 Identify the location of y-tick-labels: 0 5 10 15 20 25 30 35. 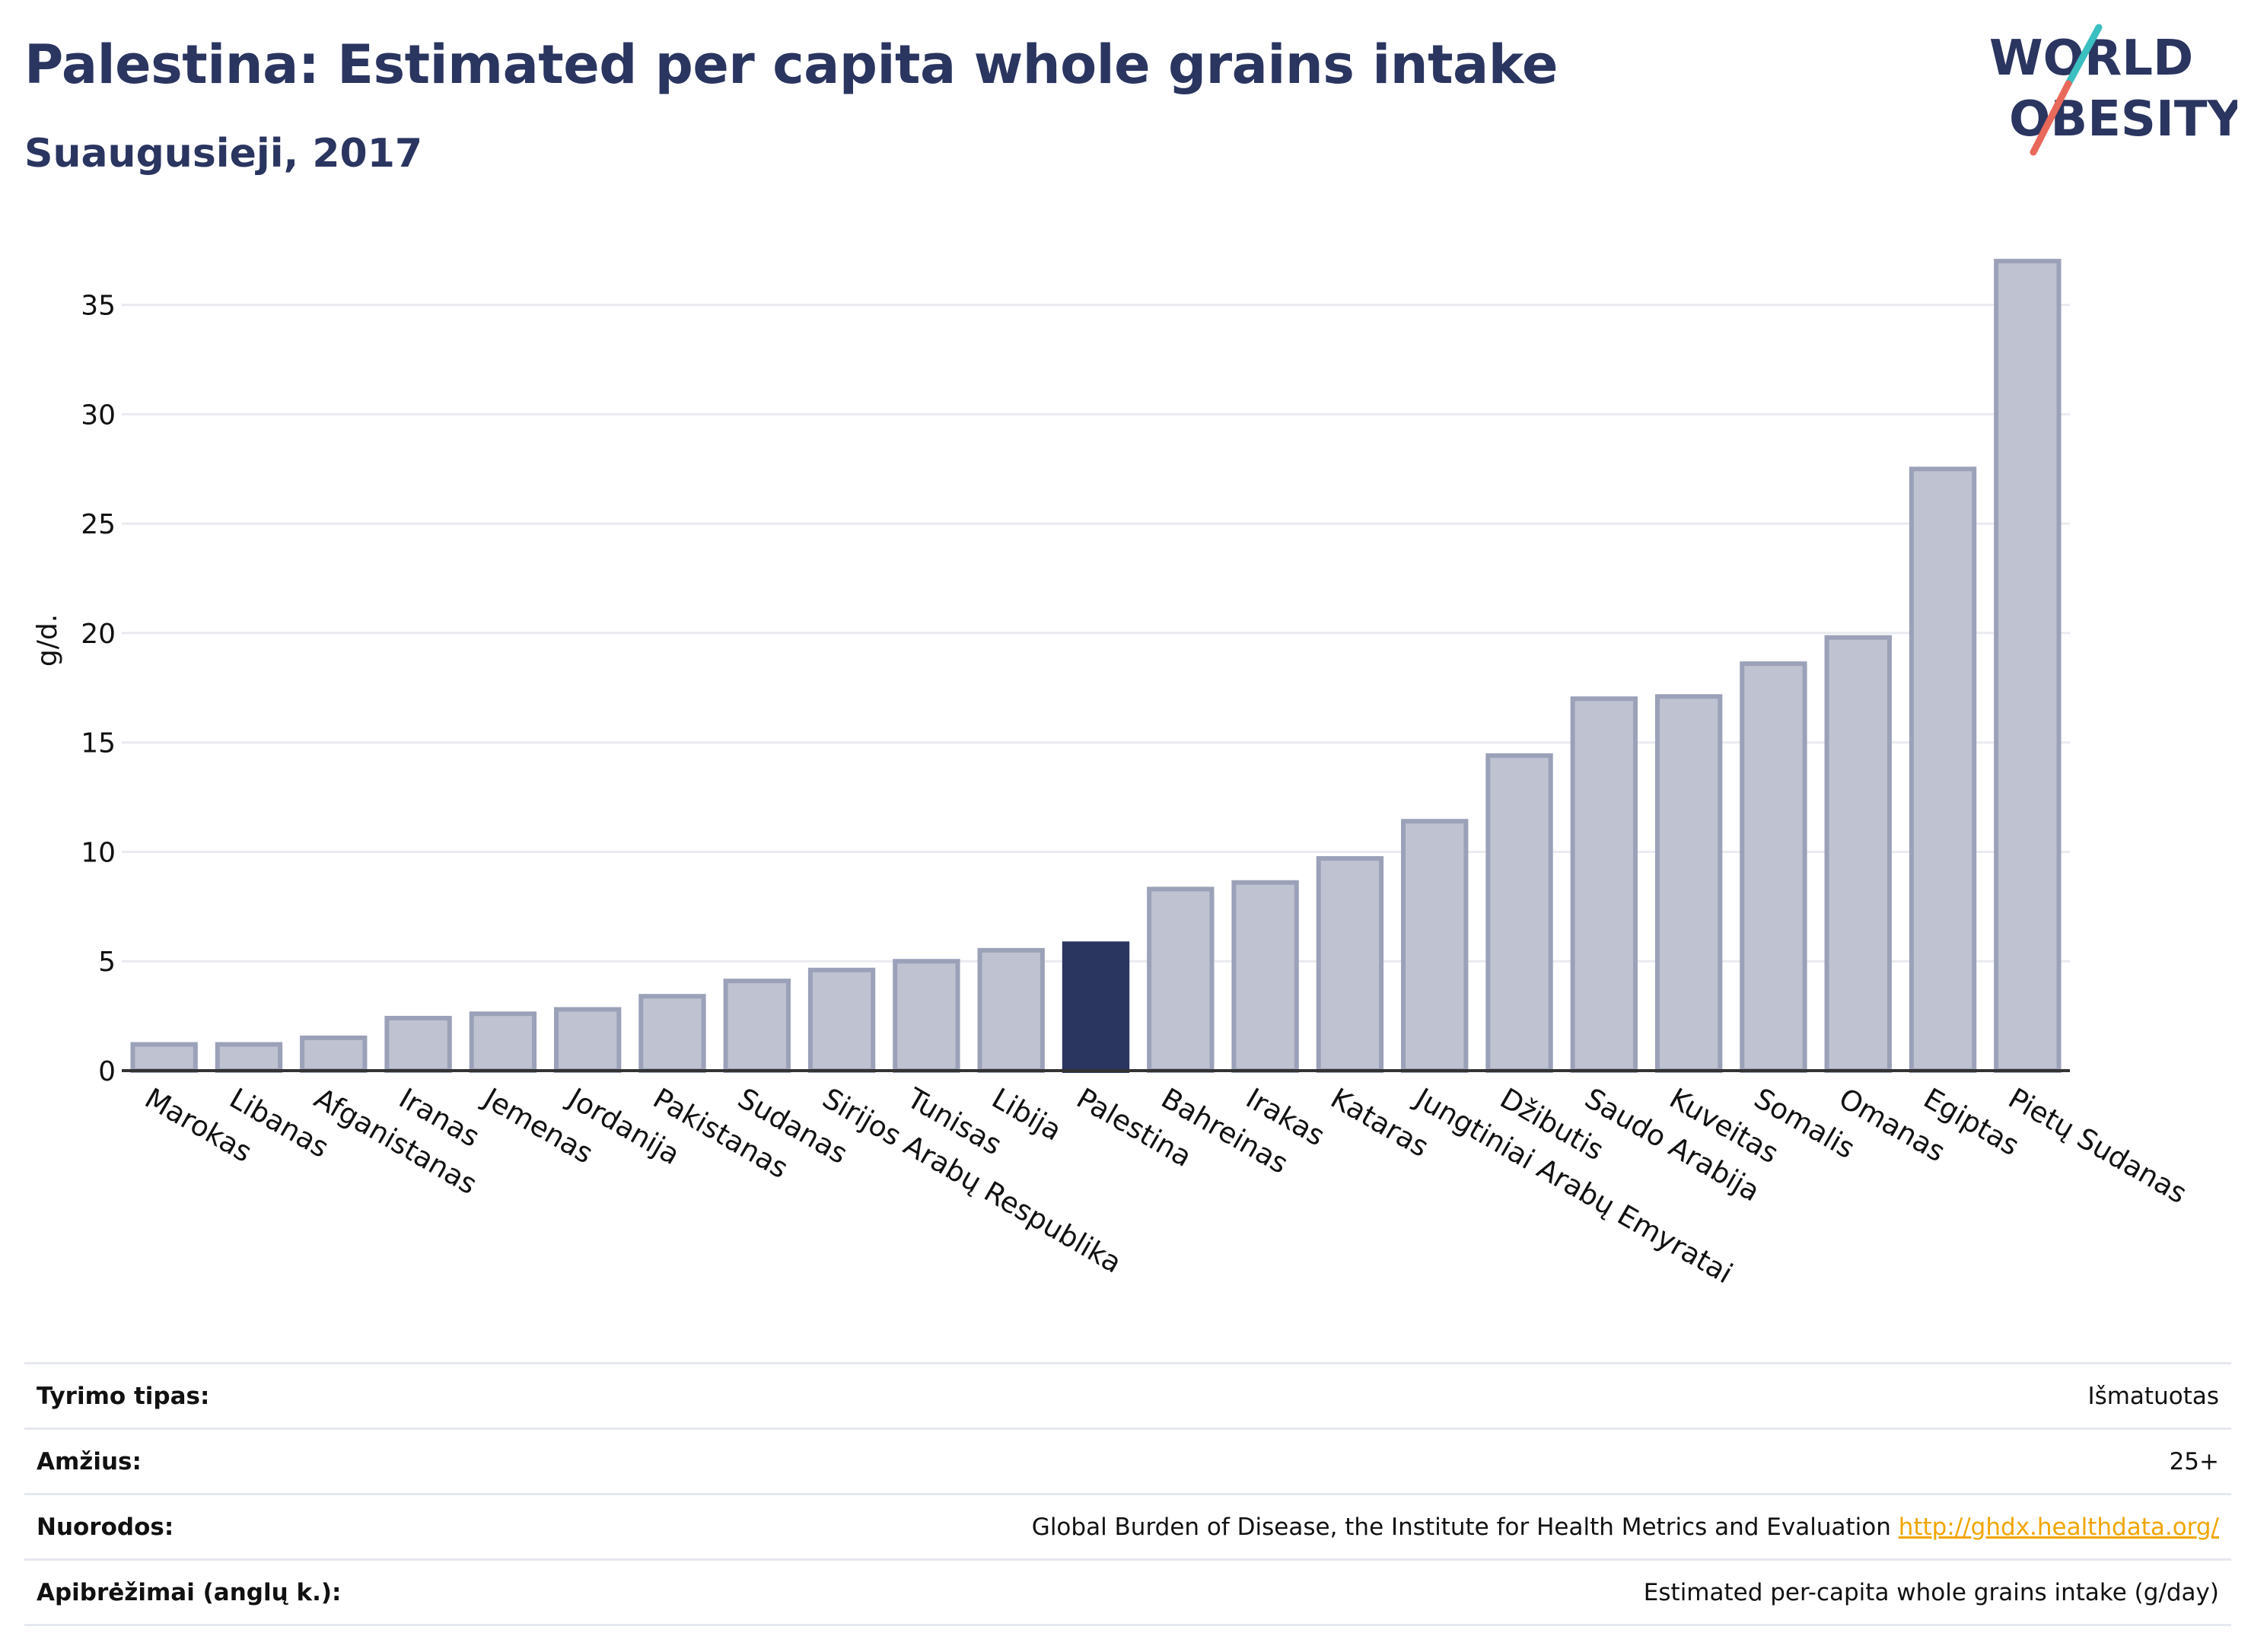
(98, 689).